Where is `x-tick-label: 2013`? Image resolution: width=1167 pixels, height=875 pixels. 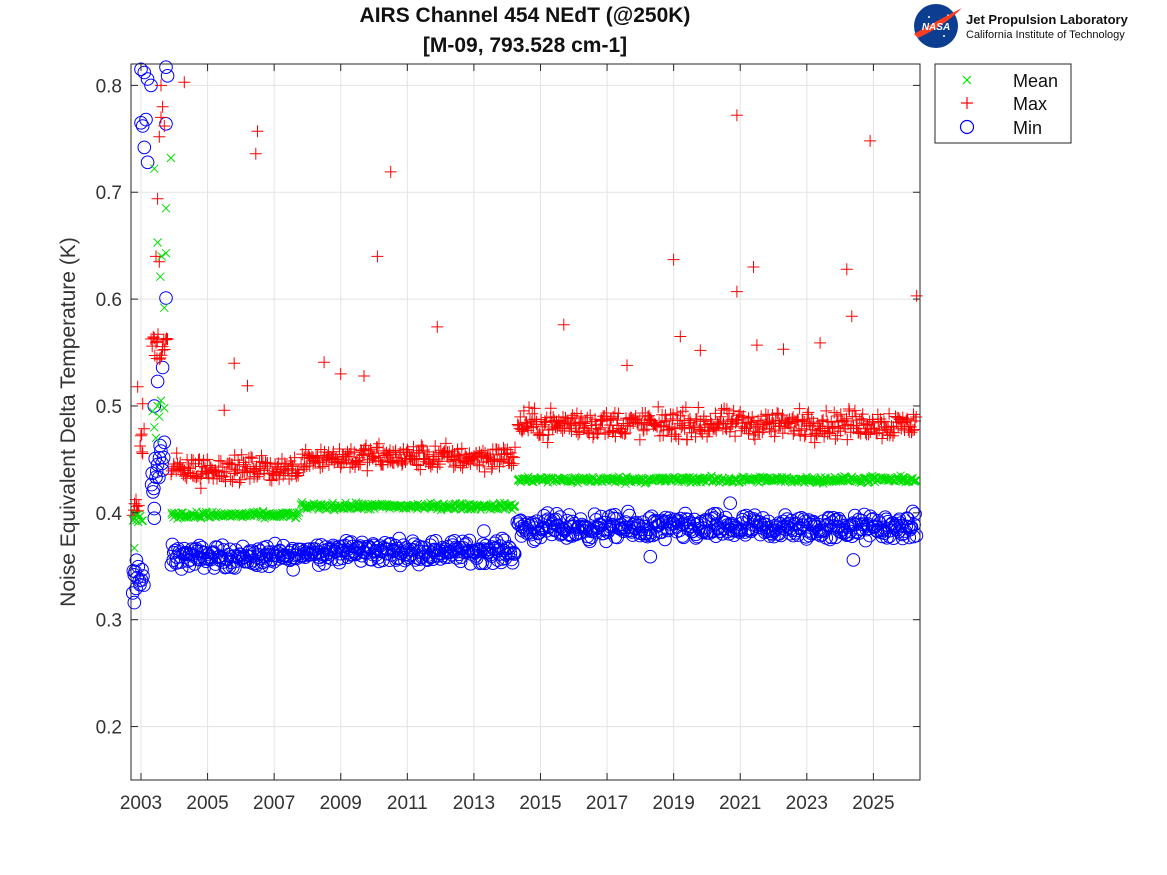 x-tick-label: 2013 is located at coordinates (474, 803).